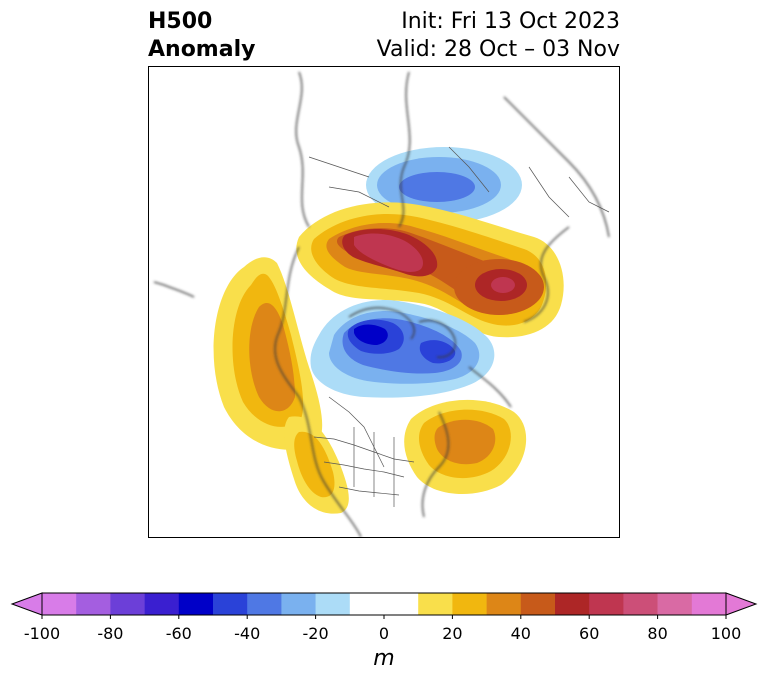  What do you see at coordinates (452, 633) in the screenshot?
I see `colorbar-tick-label: 20` at bounding box center [452, 633].